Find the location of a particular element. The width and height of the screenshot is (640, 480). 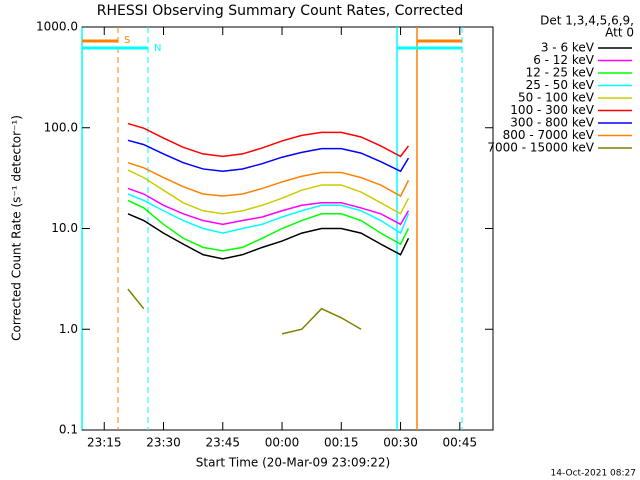

legend-title: Att 0 is located at coordinates (619, 33).